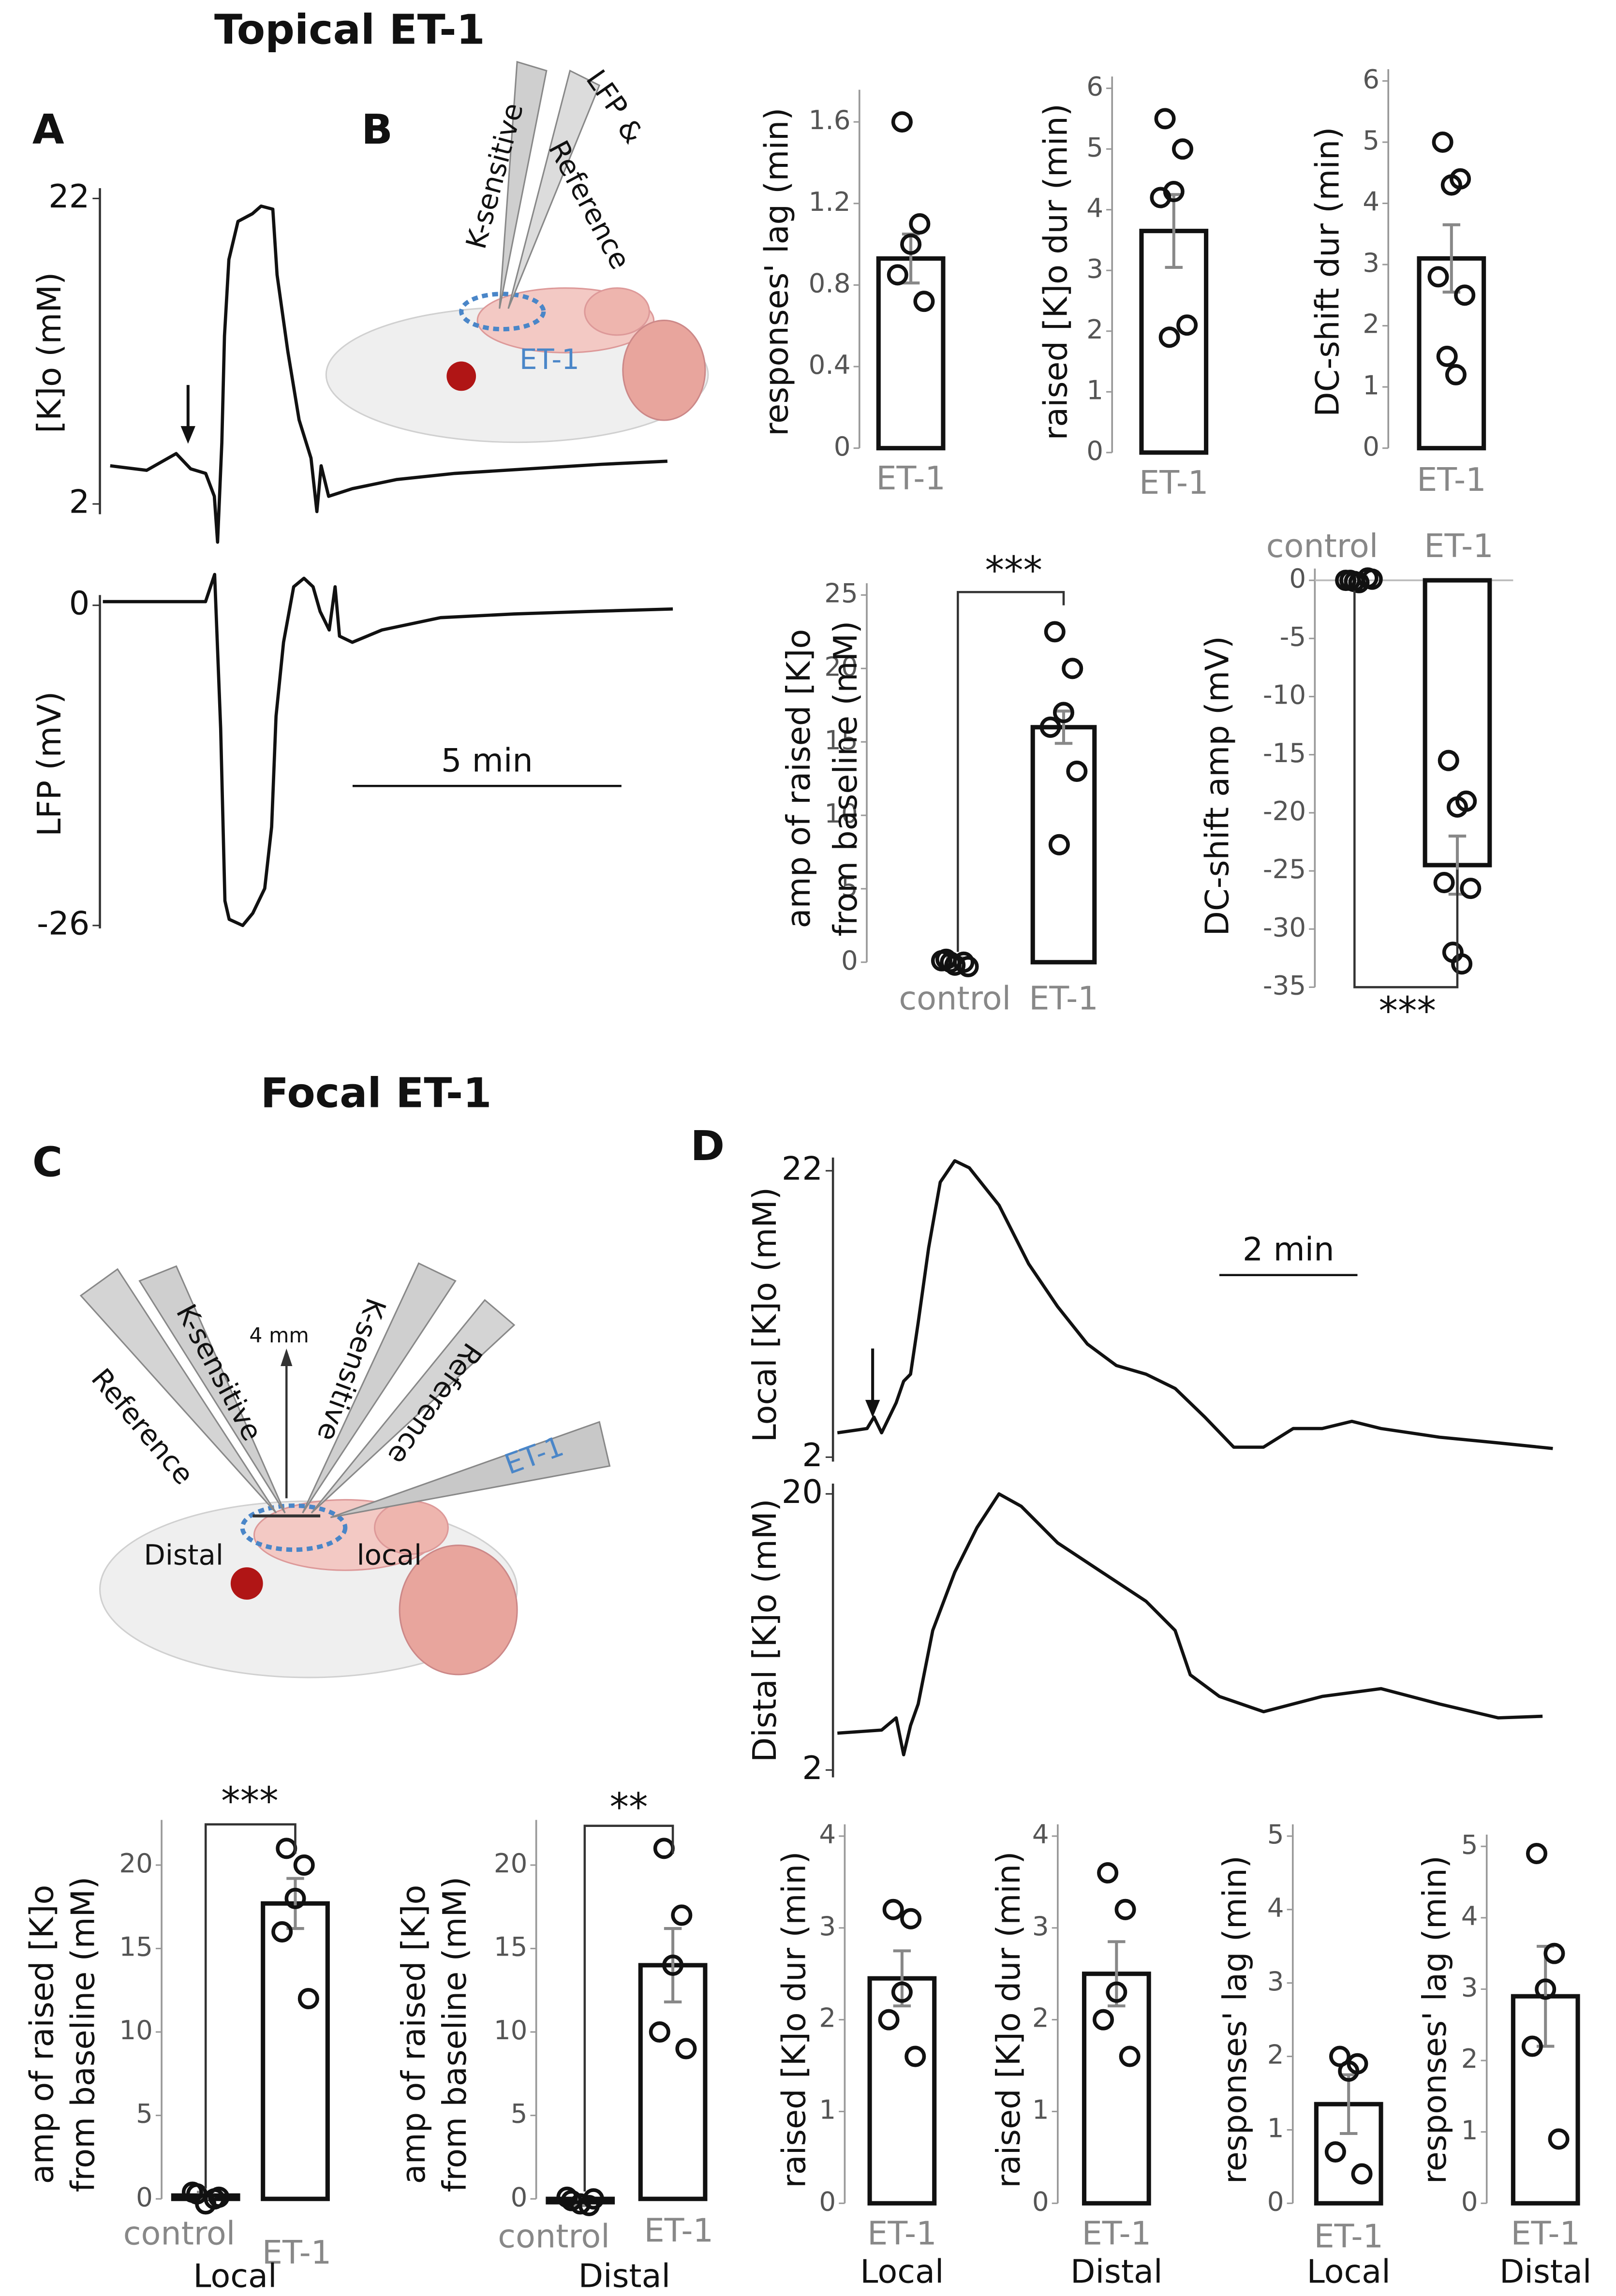 This screenshot has height=2296, width=1616. What do you see at coordinates (48, 130) in the screenshot?
I see `panel-label: A` at bounding box center [48, 130].